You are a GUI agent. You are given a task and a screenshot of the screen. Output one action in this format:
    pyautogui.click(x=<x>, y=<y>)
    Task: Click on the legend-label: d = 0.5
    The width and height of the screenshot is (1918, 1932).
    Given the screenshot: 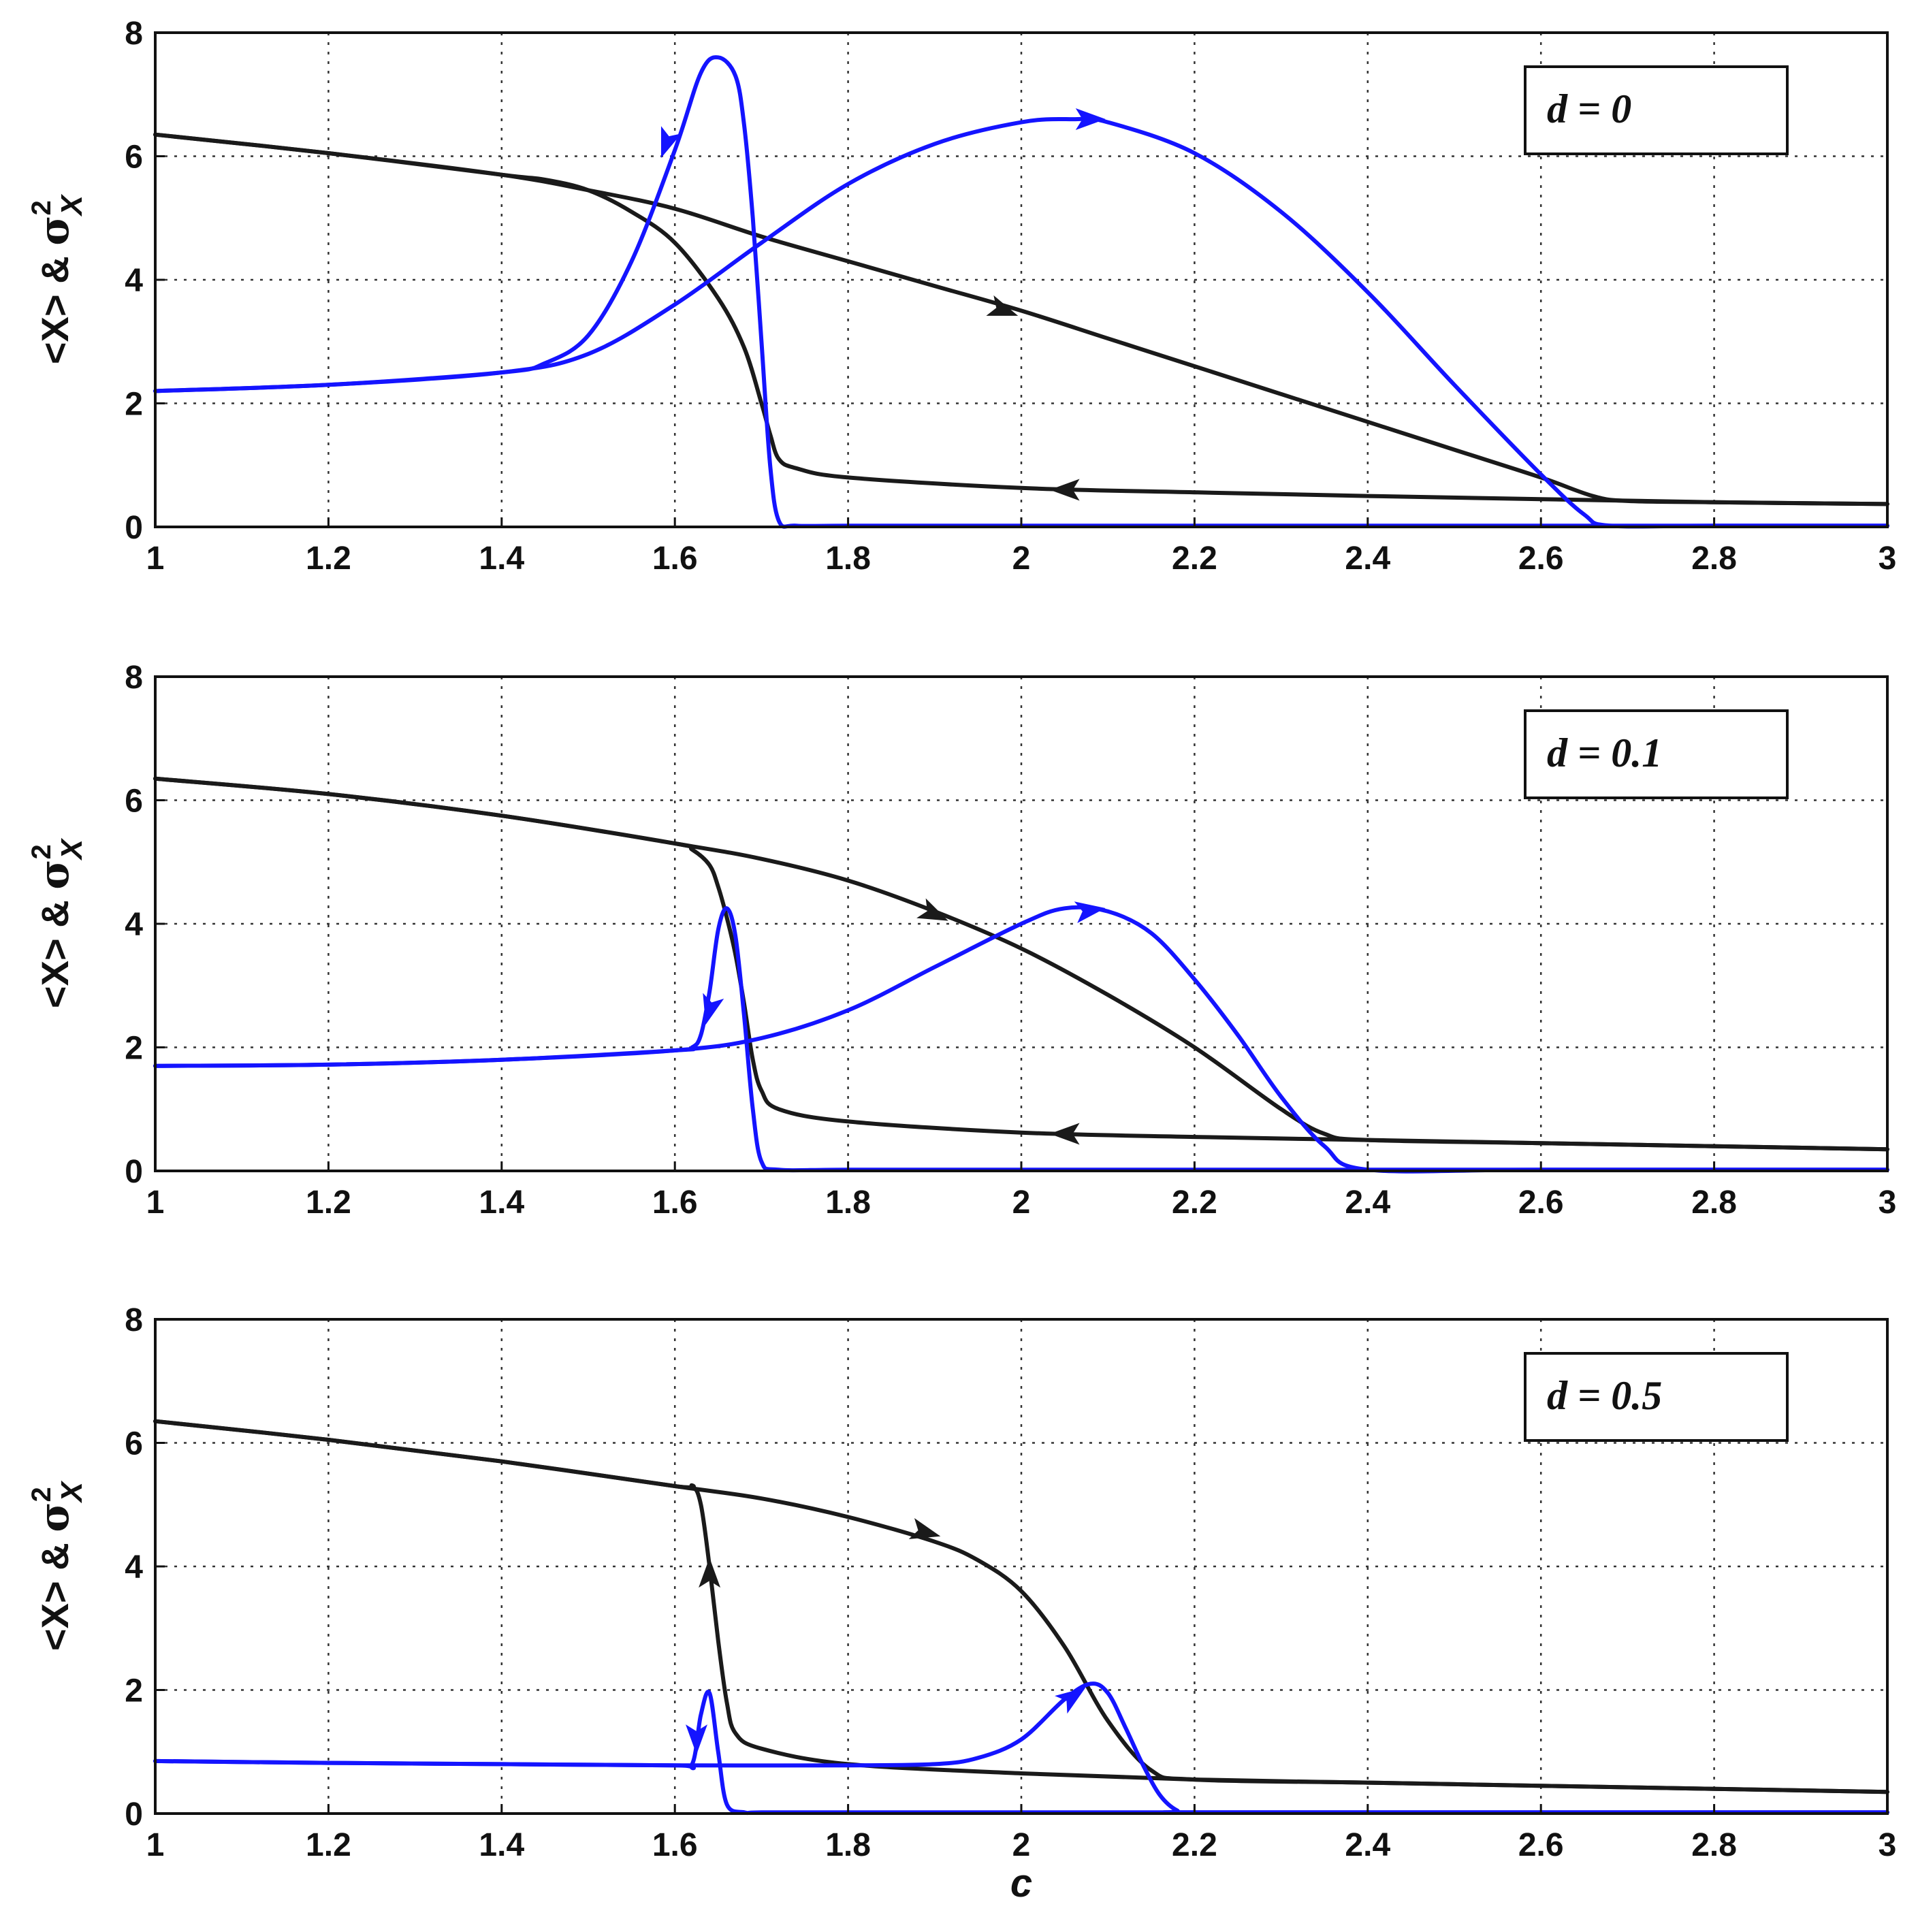 What is the action you would take?
    pyautogui.click(x=1605, y=1396)
    